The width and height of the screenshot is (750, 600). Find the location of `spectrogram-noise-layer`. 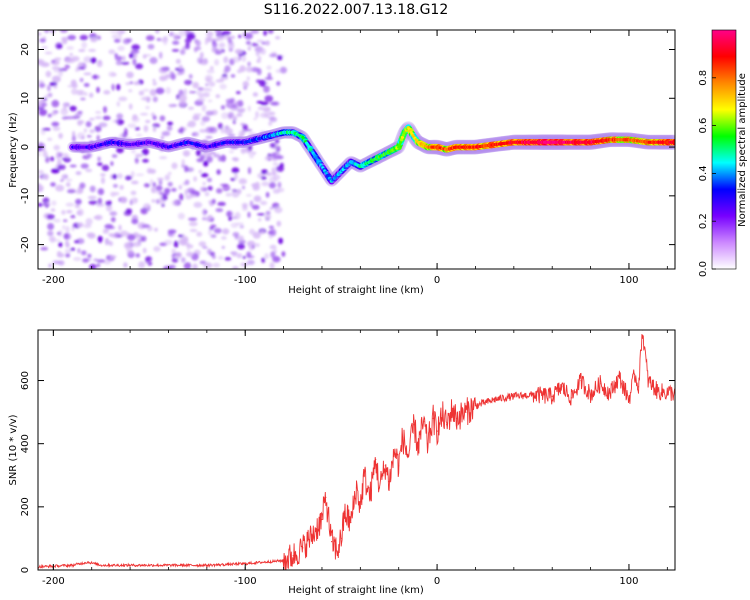

spectrogram-noise-layer is located at coordinates (162, 149).